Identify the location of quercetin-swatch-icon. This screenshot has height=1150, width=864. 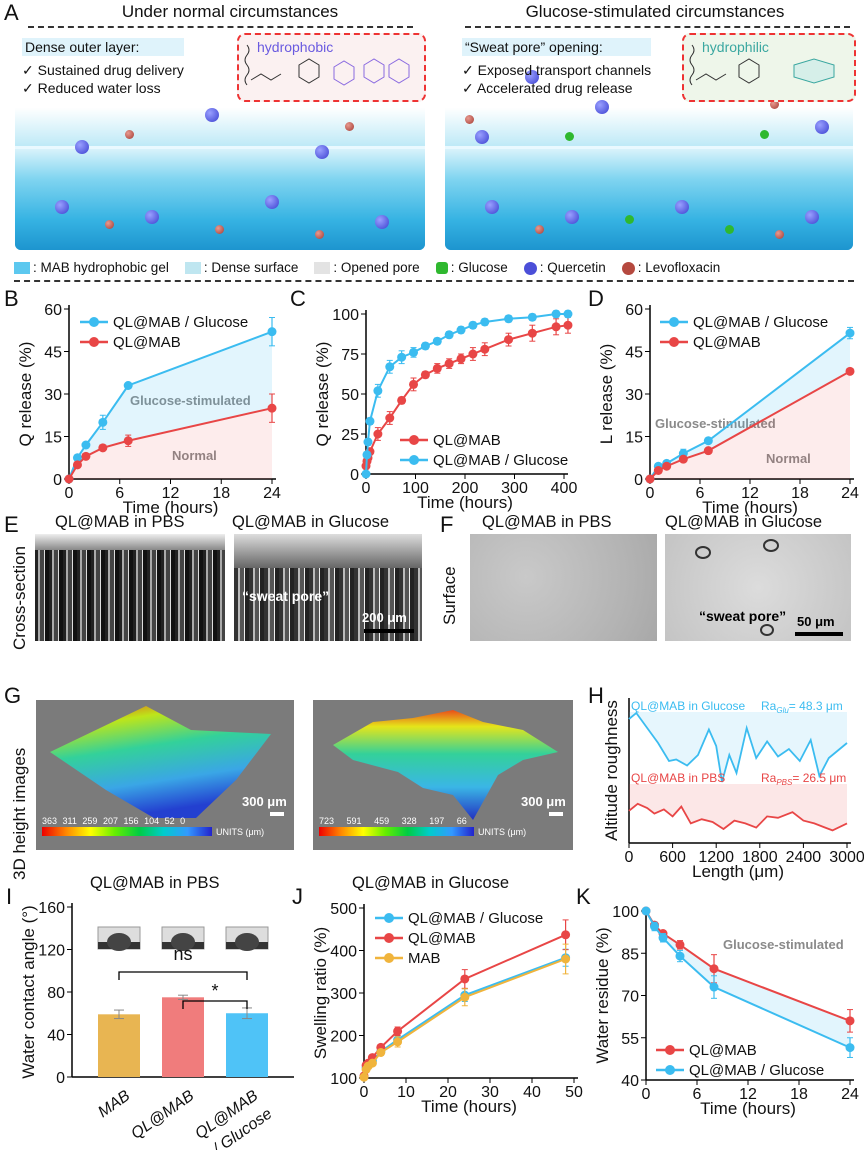
(530, 268).